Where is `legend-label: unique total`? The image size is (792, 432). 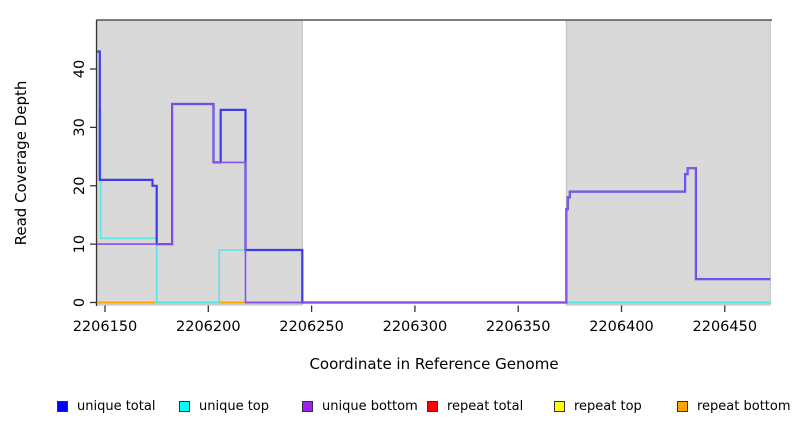
legend-label: unique total is located at coordinates (116, 406).